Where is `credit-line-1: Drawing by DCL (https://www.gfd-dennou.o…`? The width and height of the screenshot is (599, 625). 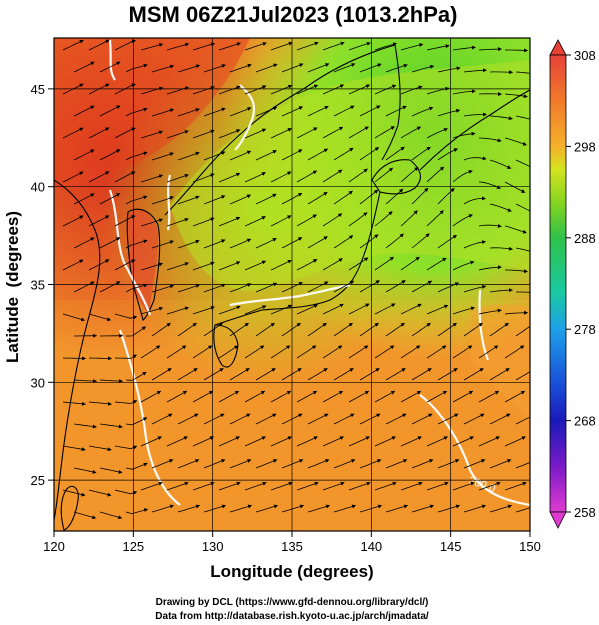
credit-line-1: Drawing by DCL (https://www.gfd-dennou.o… is located at coordinates (292, 602).